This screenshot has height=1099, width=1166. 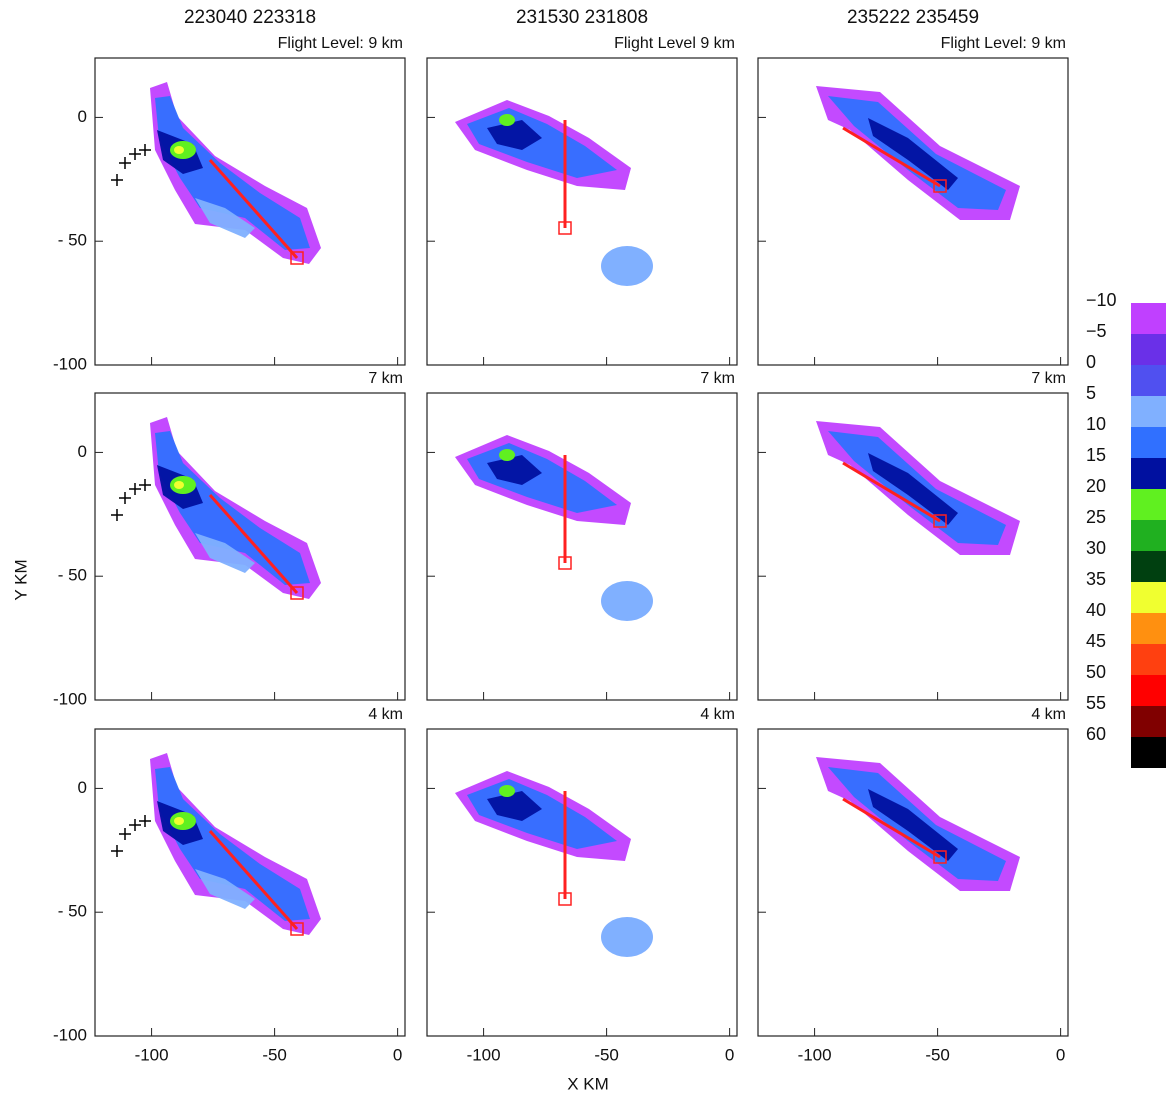 I want to click on colorbar-label: 50, so click(x=1096, y=672).